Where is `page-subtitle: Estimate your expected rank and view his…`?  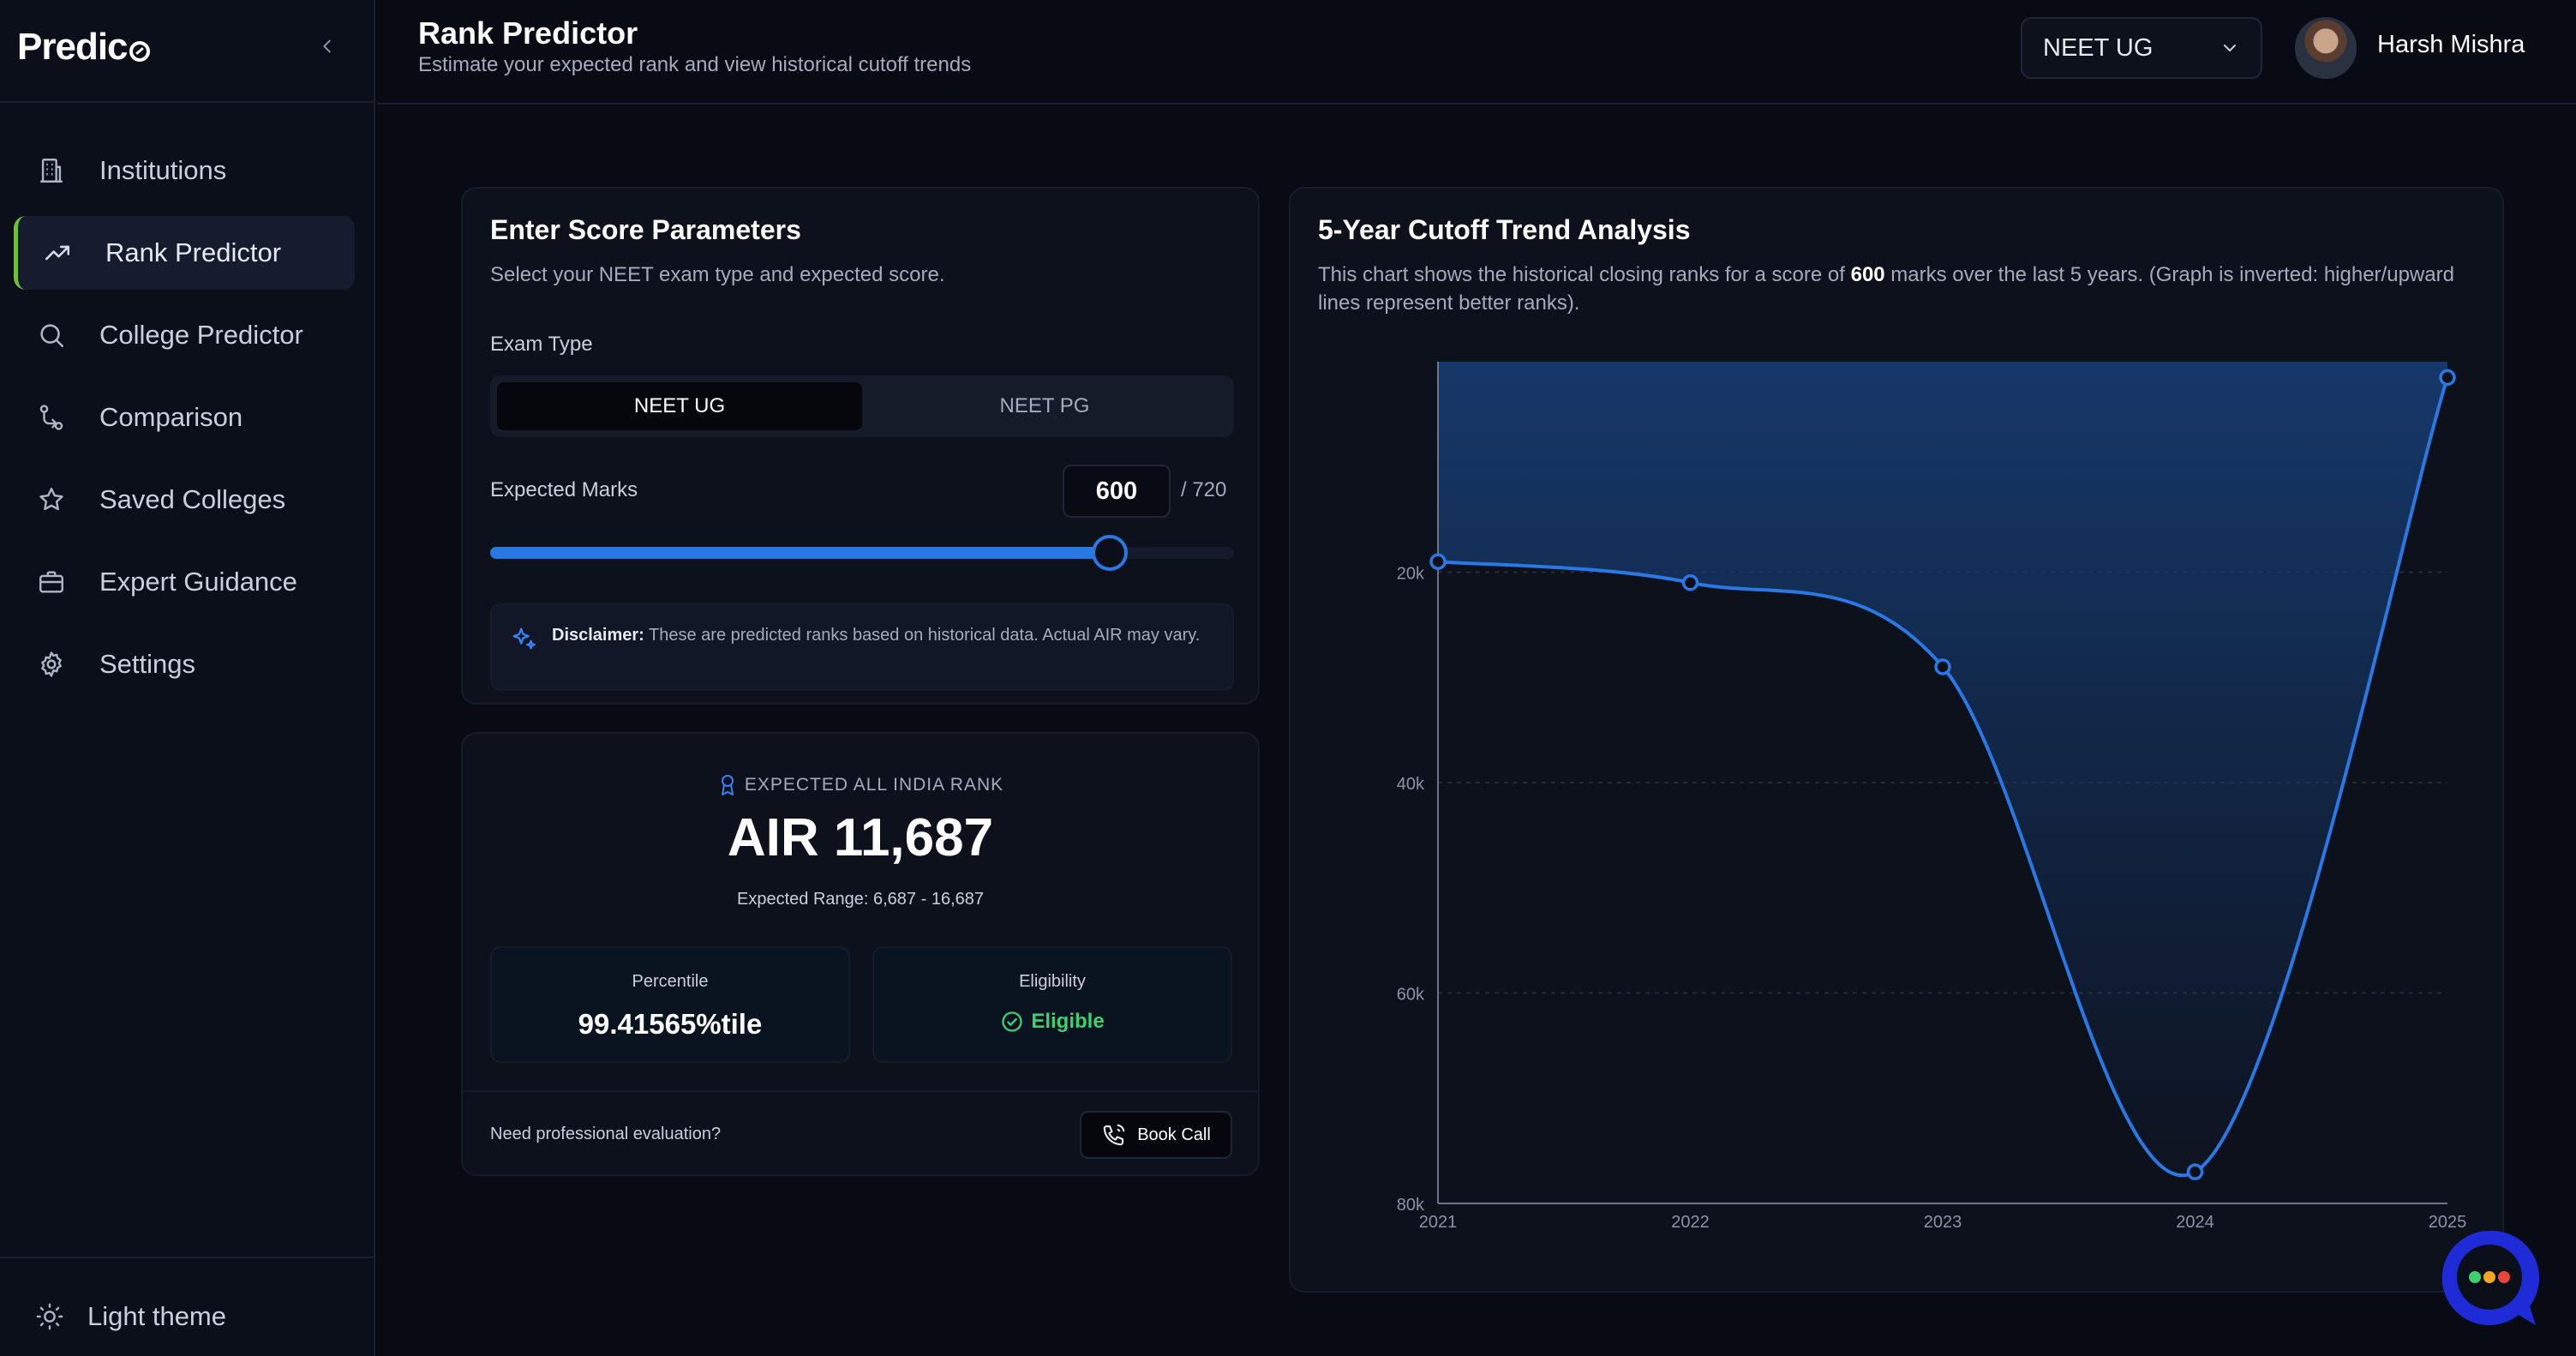 page-subtitle: Estimate your expected rank and view his… is located at coordinates (695, 64).